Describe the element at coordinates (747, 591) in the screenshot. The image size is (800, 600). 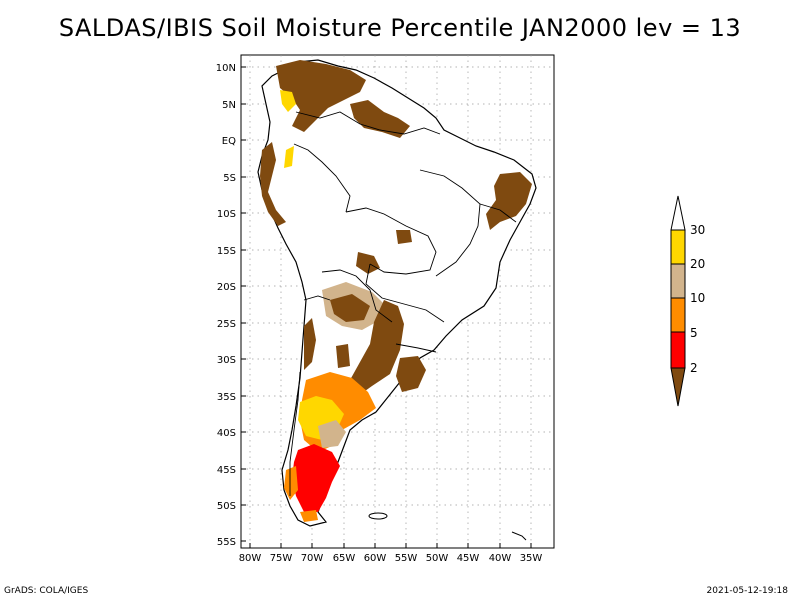
I see `footer-timestamp: 2021-05-12-19:18` at that location.